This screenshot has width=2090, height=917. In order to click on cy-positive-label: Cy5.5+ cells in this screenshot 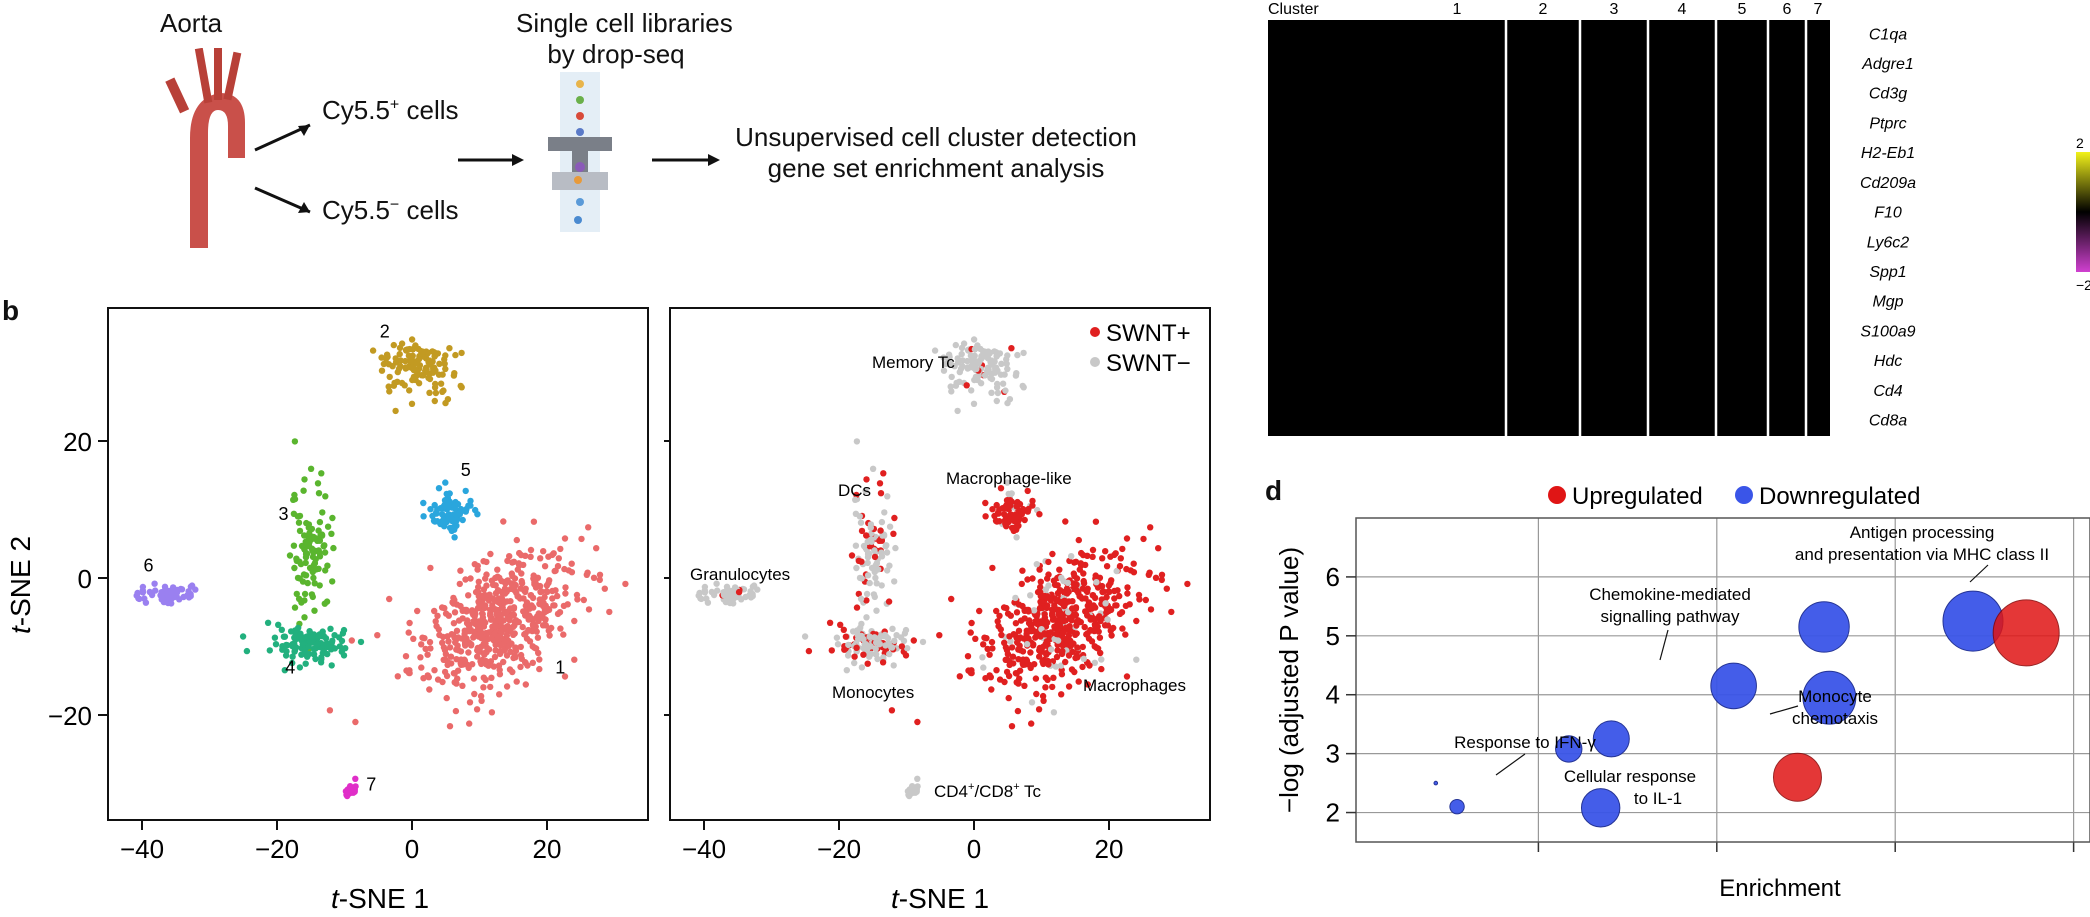, I will do `click(390, 110)`.